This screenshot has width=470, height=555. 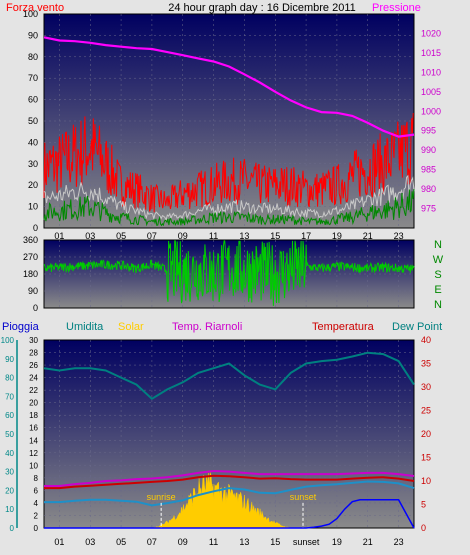 I want to click on inner-tick-label: 6, so click(x=36, y=490).